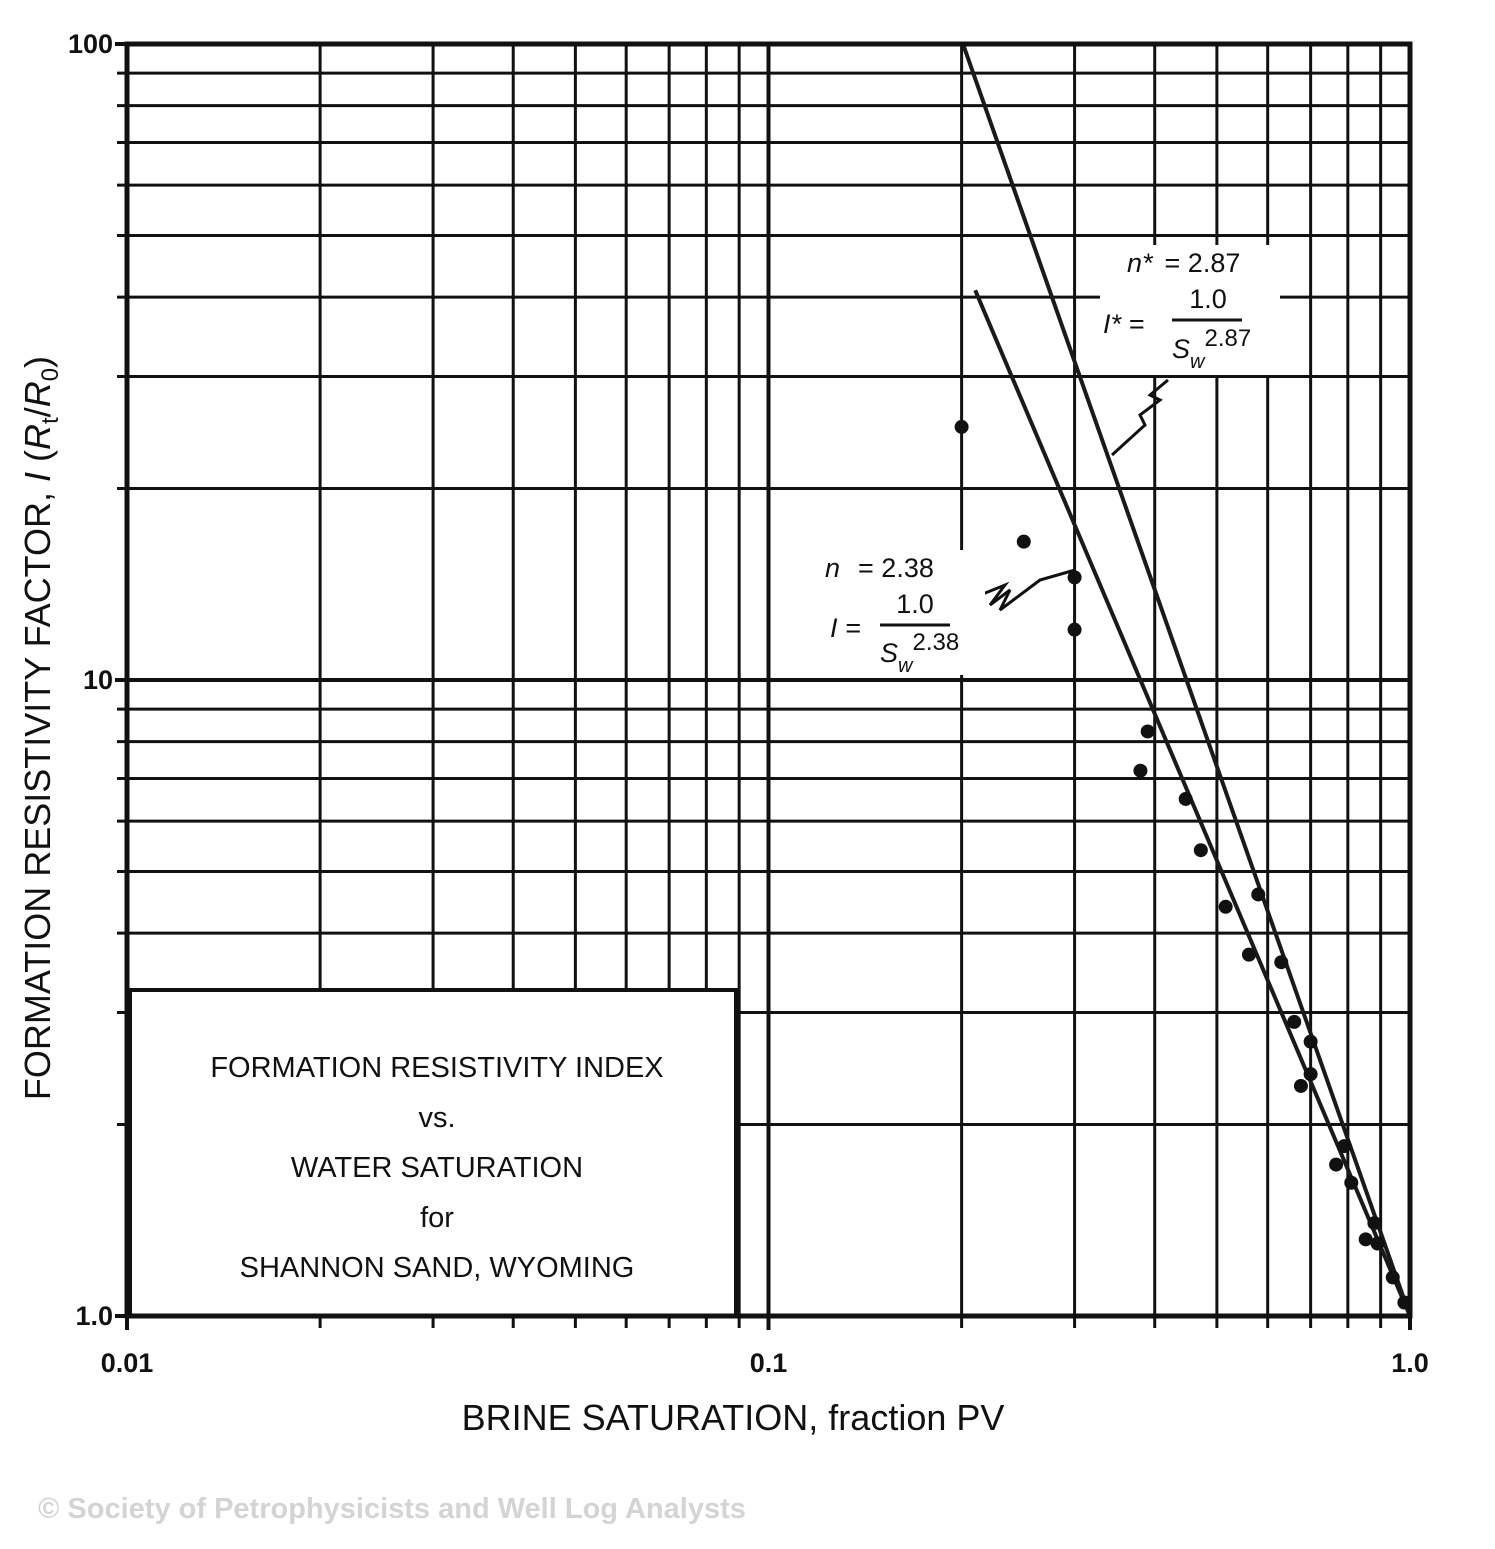 The height and width of the screenshot is (1549, 1495). Describe the element at coordinates (437, 1268) in the screenshot. I see `box-text-line: SHANNON SAND, WYOMING` at that location.